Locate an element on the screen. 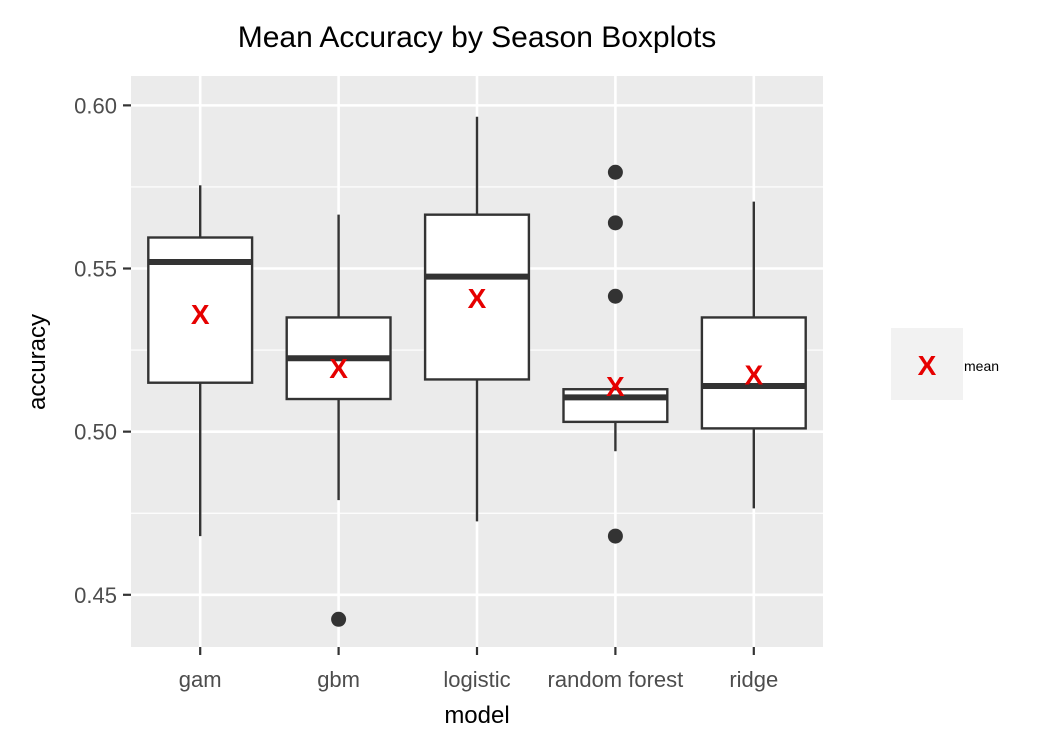  box-gbm: X is located at coordinates (338, 420).